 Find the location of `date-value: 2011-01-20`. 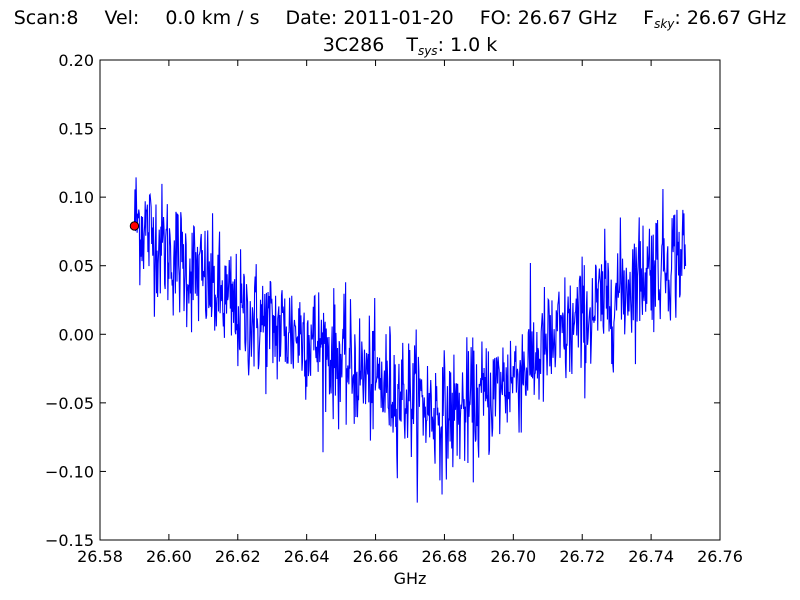

date-value: 2011-01-20 is located at coordinates (398, 18).